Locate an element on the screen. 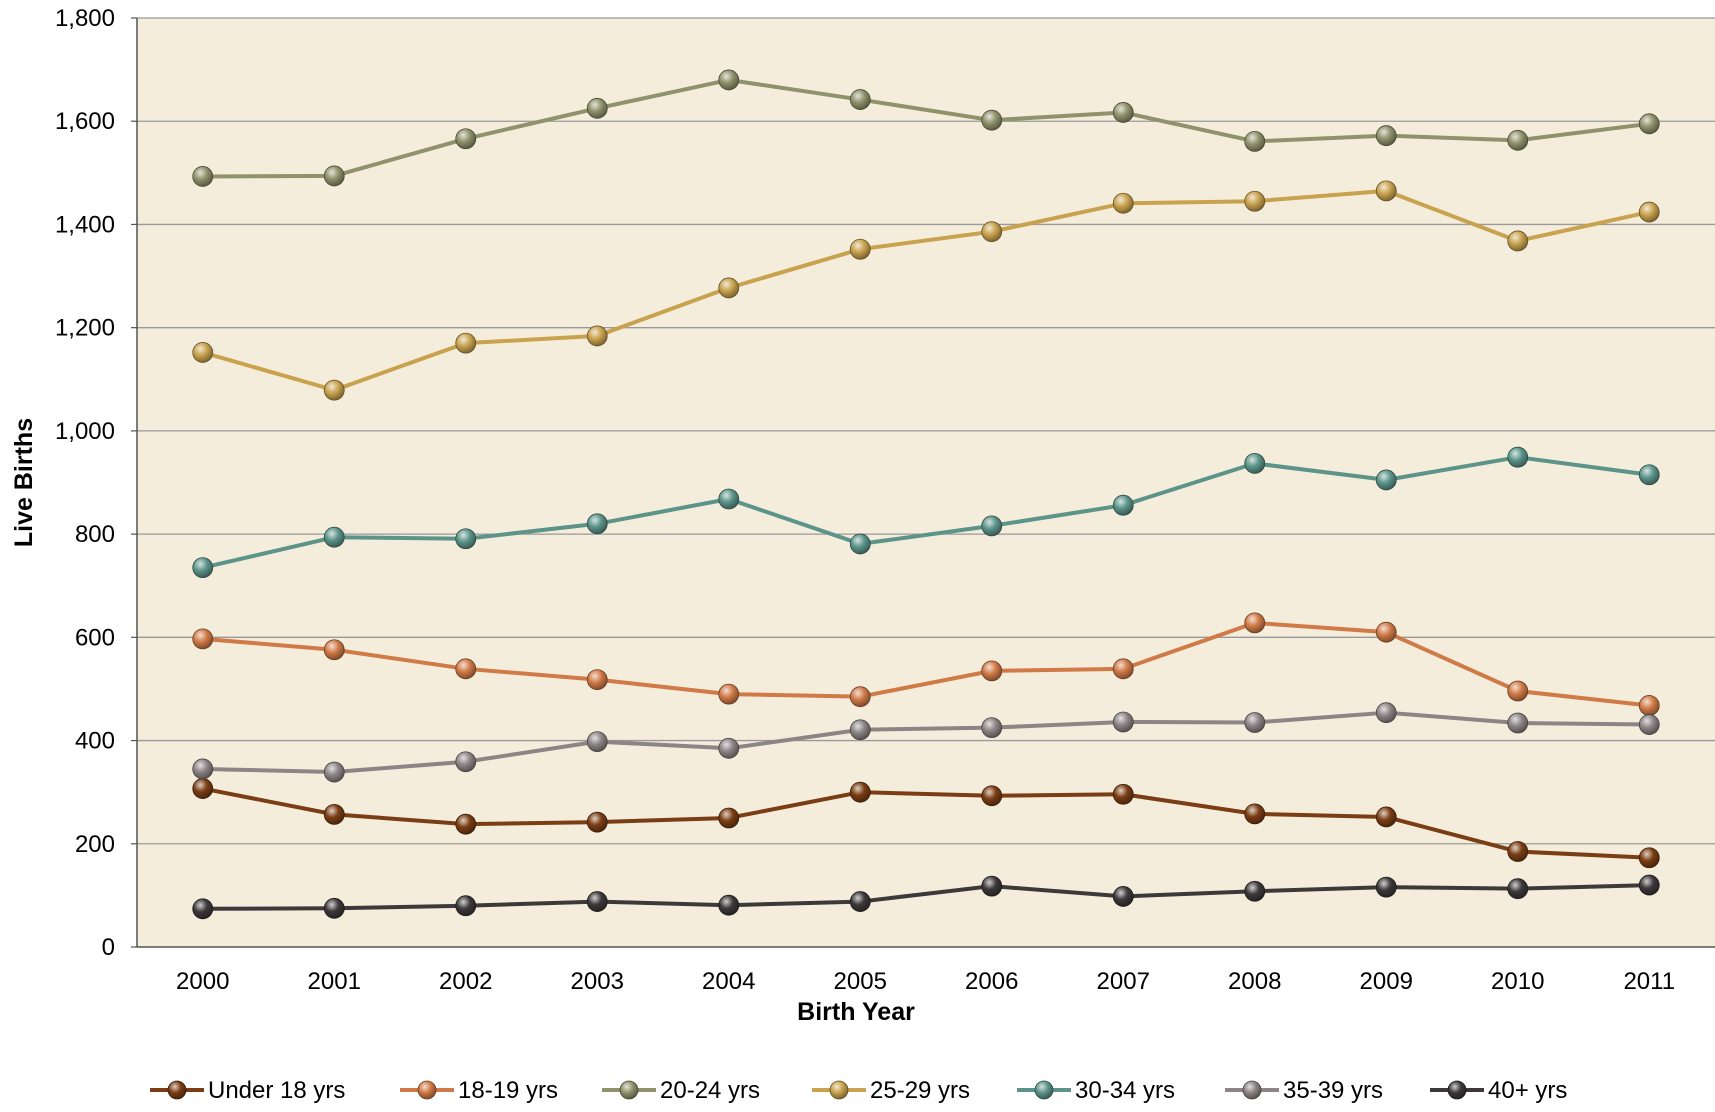 The image size is (1715, 1112). x-tick-label: 2005 is located at coordinates (860, 981).